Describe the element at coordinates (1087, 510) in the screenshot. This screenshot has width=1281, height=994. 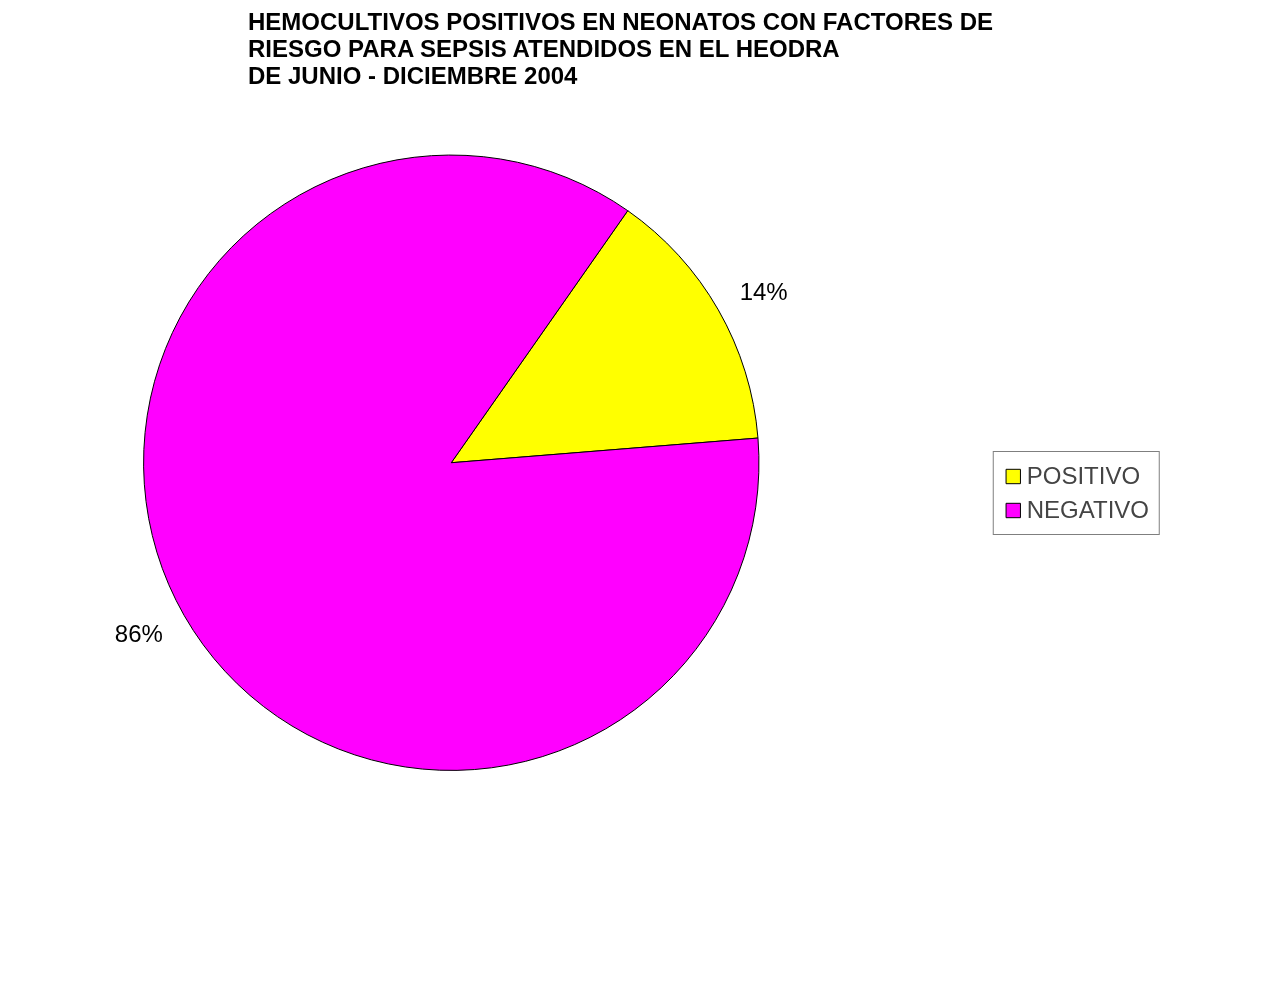
I see `legend-label: NEGATIVO` at that location.